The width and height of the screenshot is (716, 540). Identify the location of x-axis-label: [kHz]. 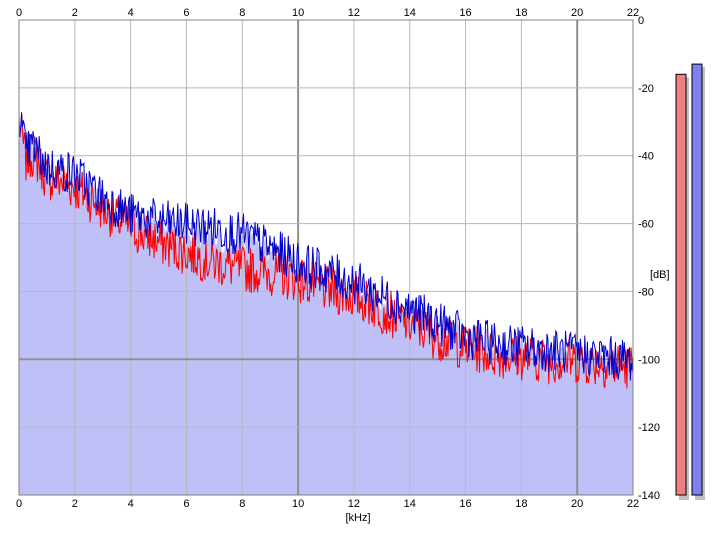
(357, 518).